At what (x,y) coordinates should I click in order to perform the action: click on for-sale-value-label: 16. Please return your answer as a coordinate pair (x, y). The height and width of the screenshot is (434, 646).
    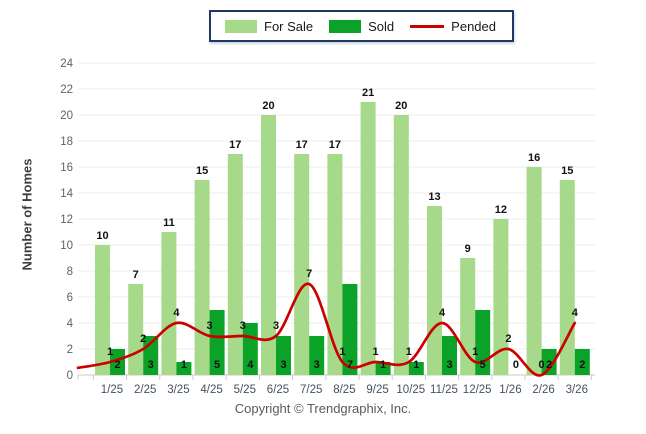
    Looking at the image, I should click on (534, 158).